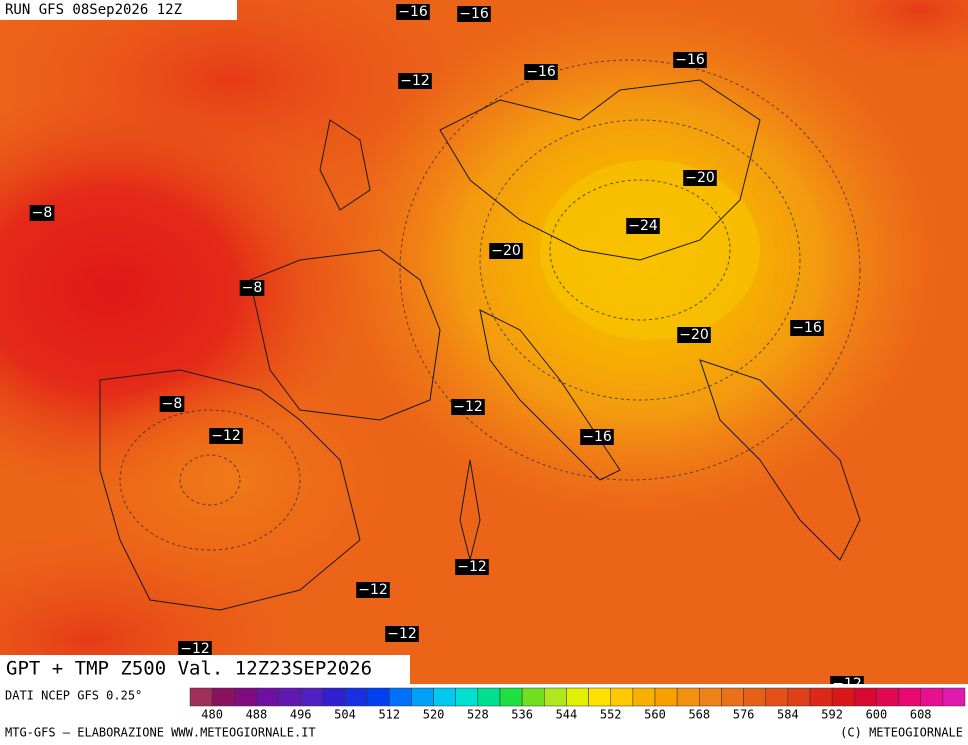 This screenshot has width=968, height=745. What do you see at coordinates (788, 715) in the screenshot?
I see `colorbar-label: 584` at bounding box center [788, 715].